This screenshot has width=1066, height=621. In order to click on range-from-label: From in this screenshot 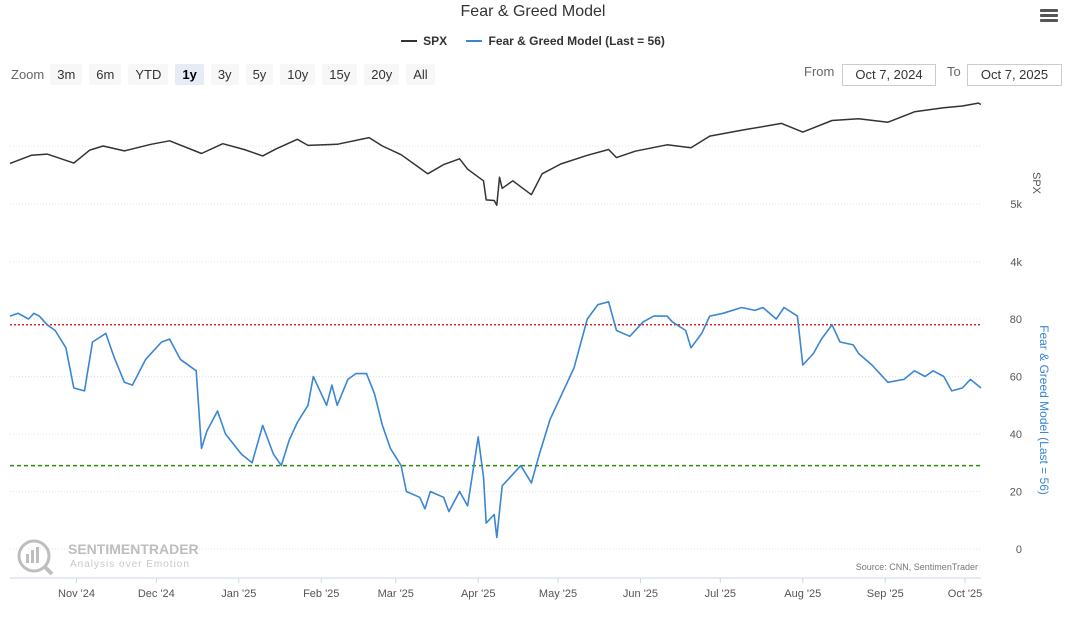, I will do `click(819, 71)`.